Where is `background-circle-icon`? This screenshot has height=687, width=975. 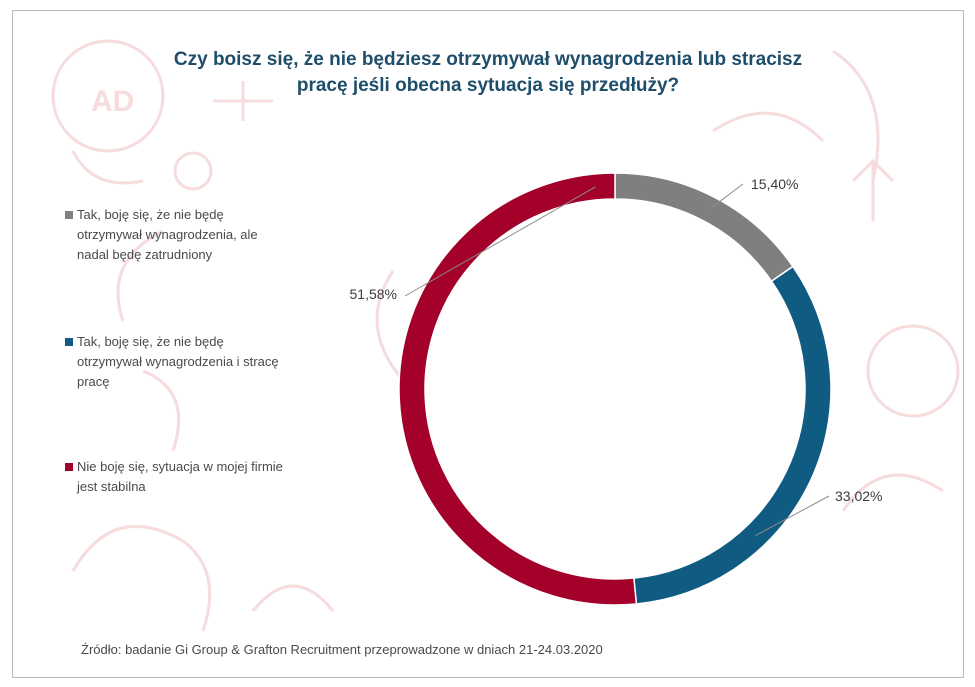 background-circle-icon is located at coordinates (913, 371).